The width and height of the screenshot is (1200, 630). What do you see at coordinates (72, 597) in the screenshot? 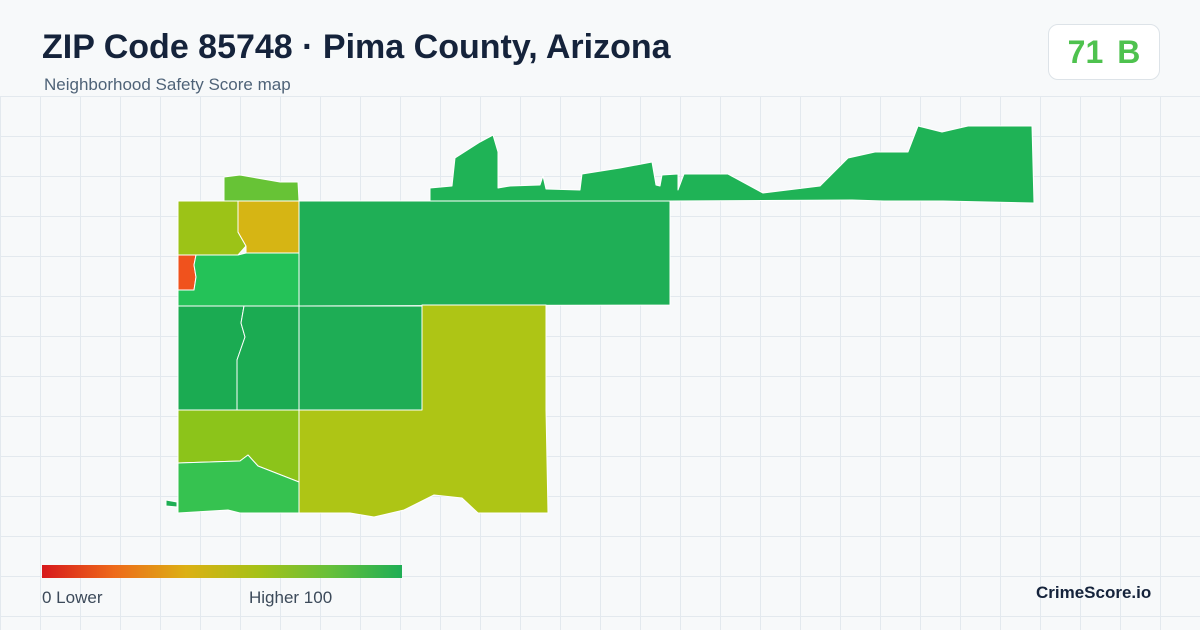
I see `legend-low-label: 0 Lower` at bounding box center [72, 597].